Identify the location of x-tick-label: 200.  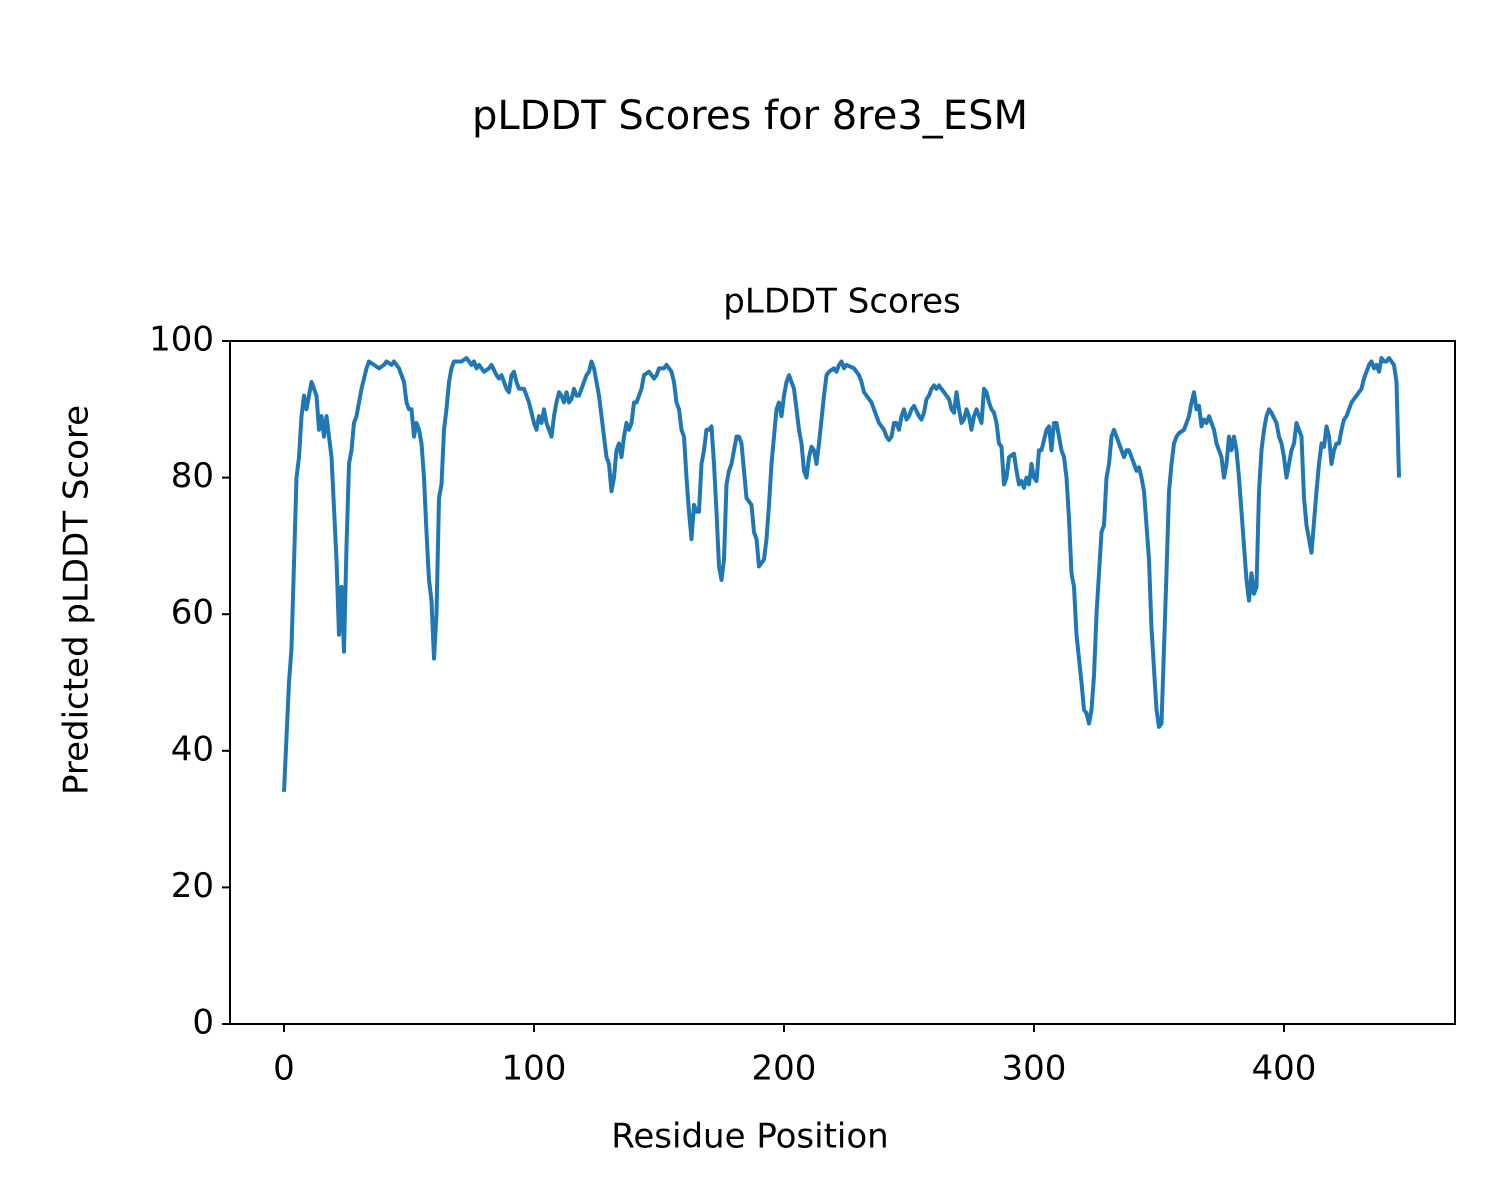
(784, 1069).